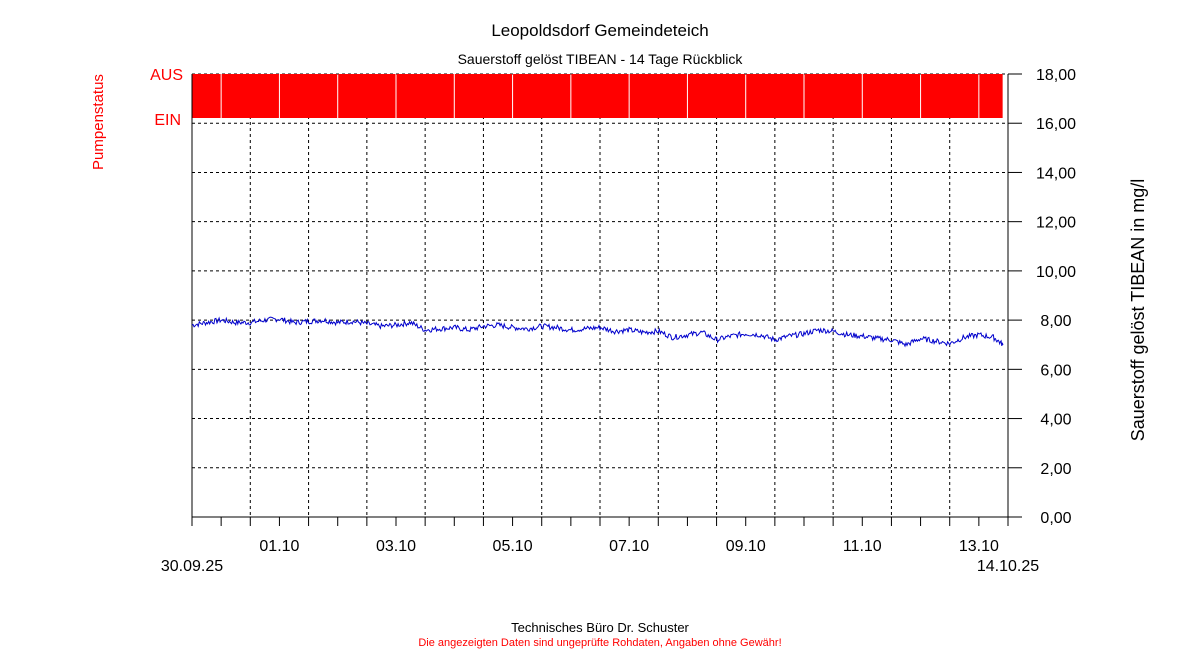 Image resolution: width=1200 pixels, height=650 pixels. Describe the element at coordinates (1138, 310) in the screenshot. I see `y-axis-label: Sauerstoff gelöst TIBEAN in mg/l` at that location.